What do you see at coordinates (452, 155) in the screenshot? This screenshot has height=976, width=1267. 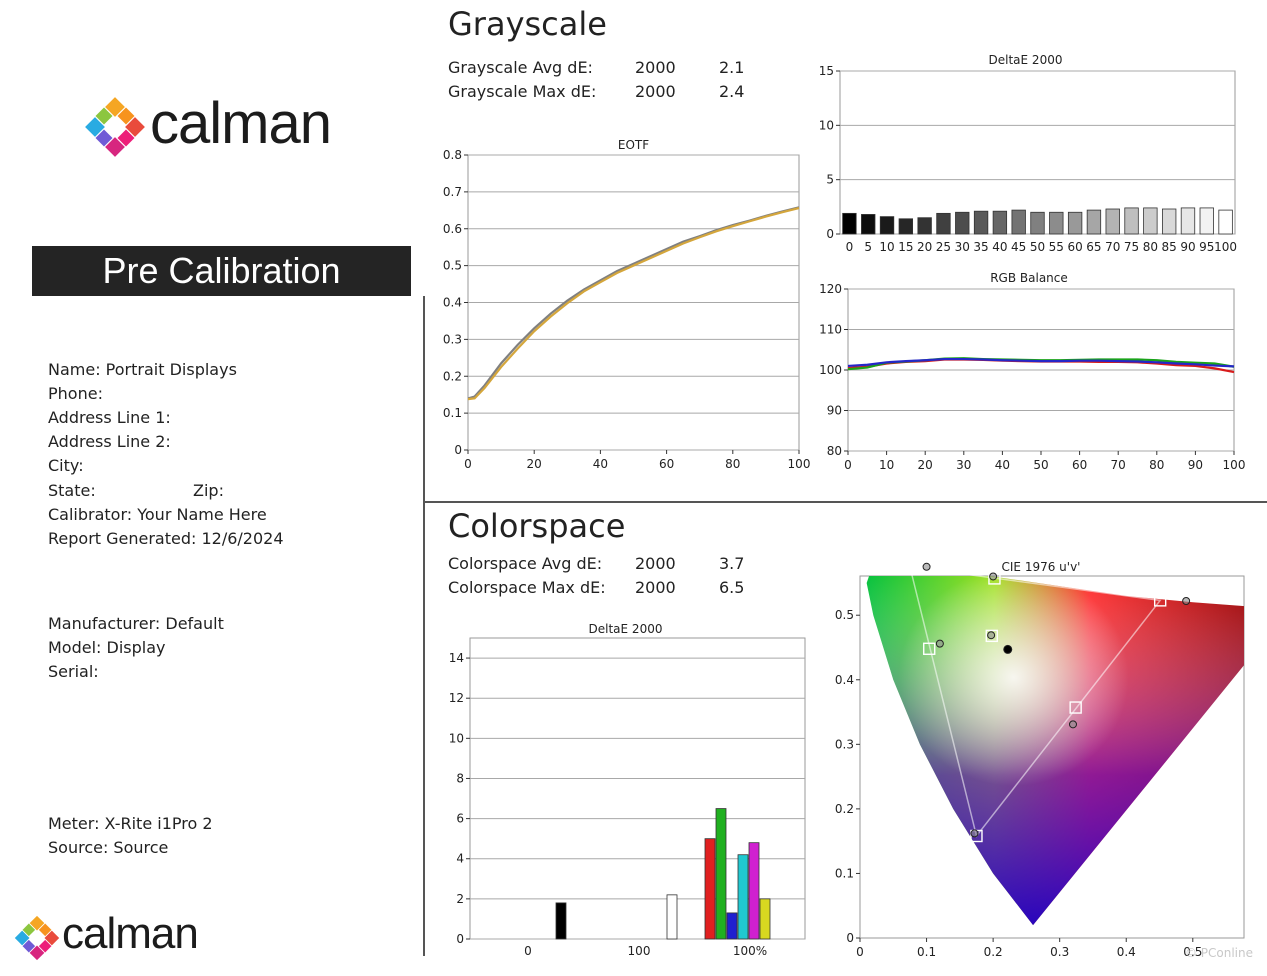 I see `y-tick-label: 0.8` at bounding box center [452, 155].